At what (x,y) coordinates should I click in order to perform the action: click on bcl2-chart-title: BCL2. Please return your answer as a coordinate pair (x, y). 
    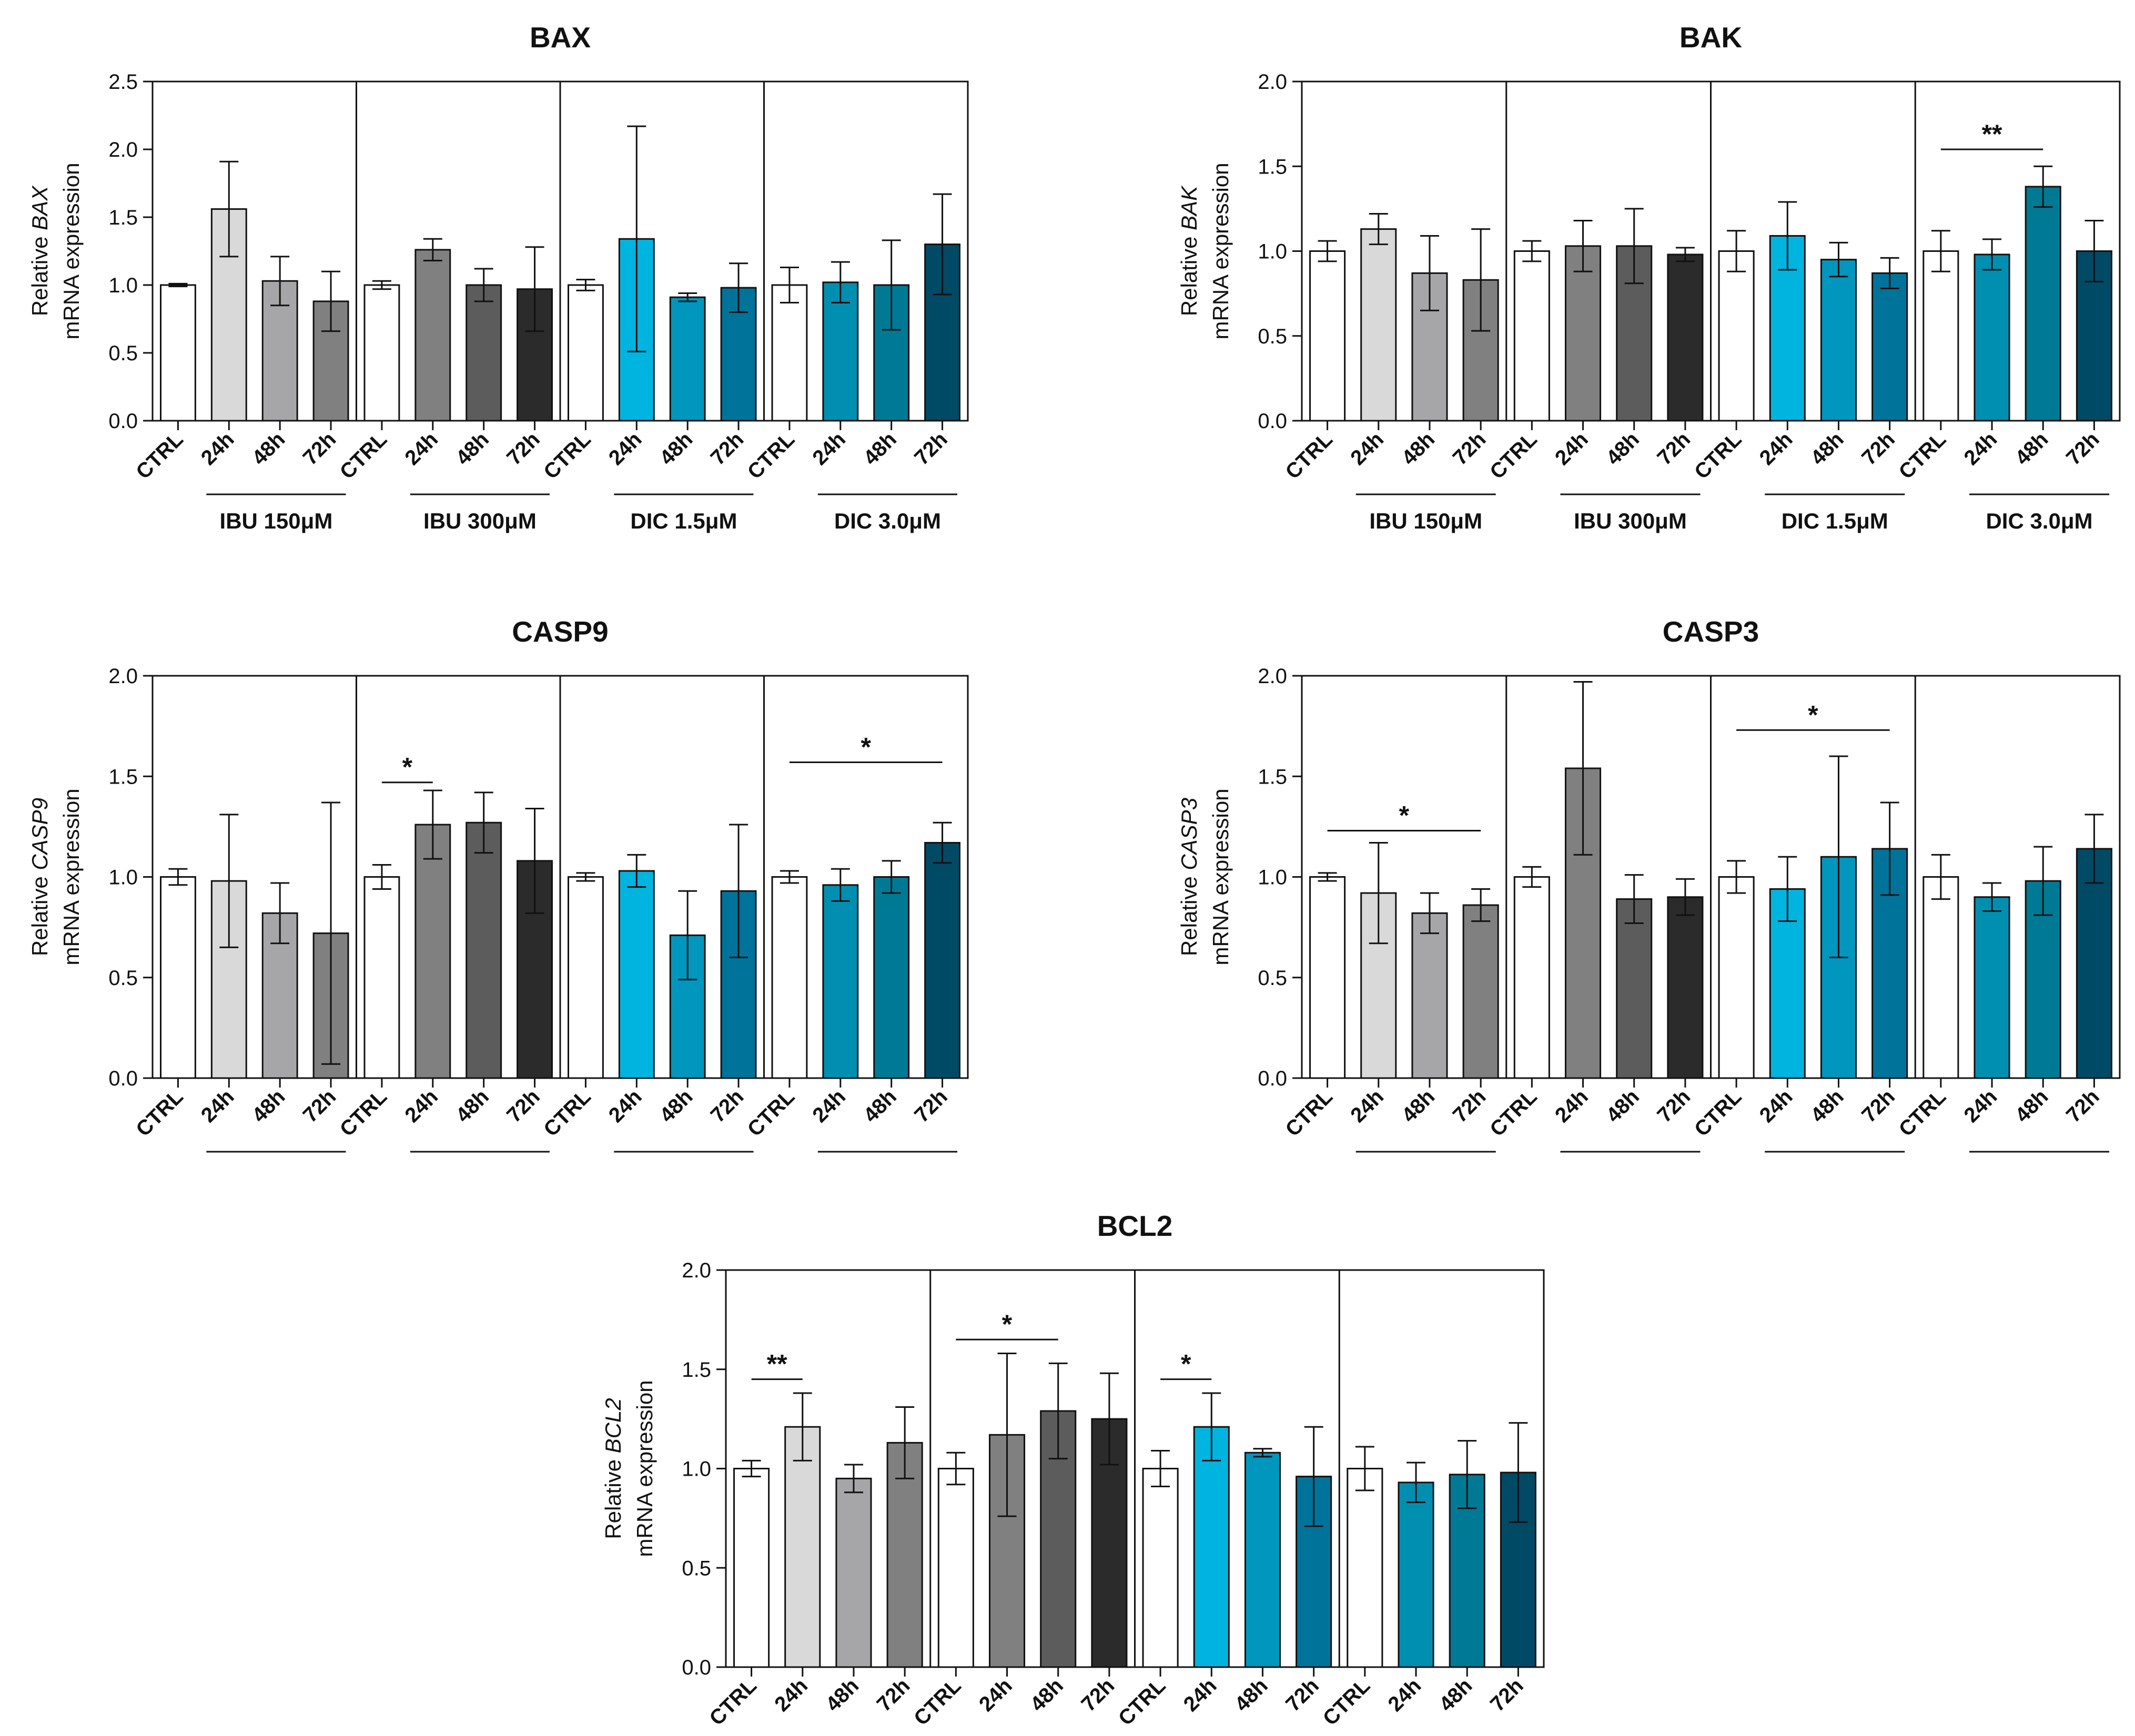
    Looking at the image, I should click on (1135, 1226).